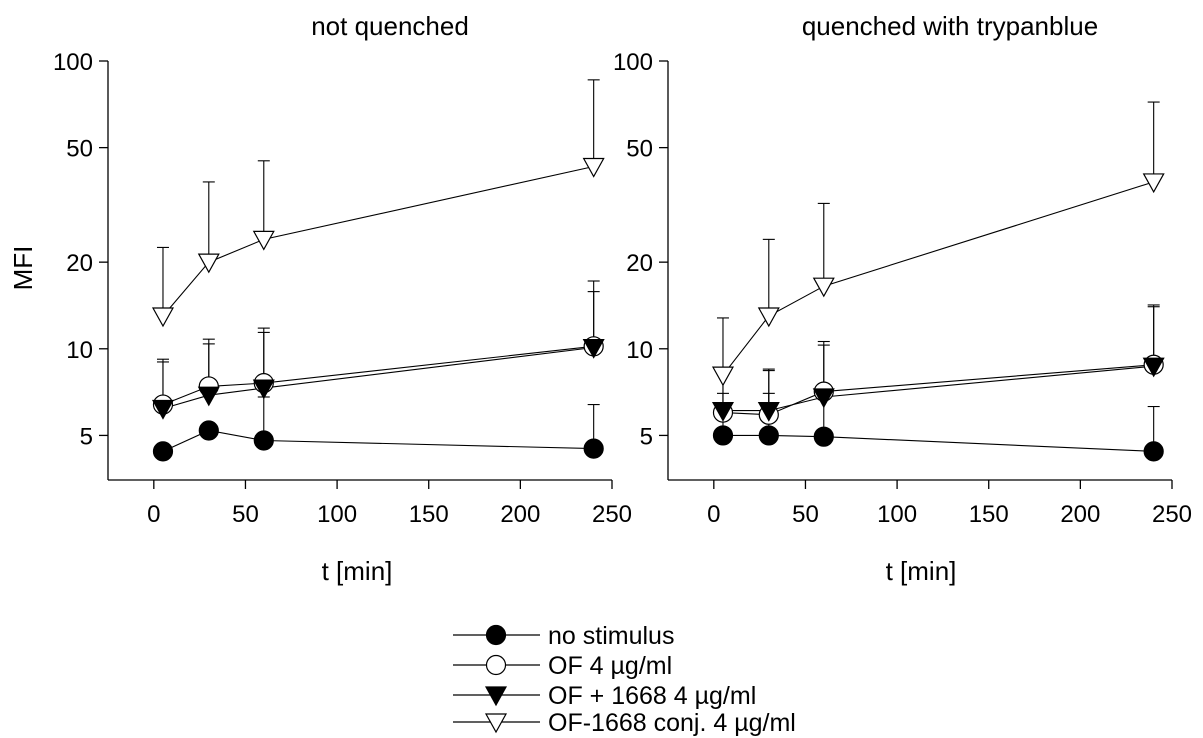 Image resolution: width=1203 pixels, height=738 pixels. Describe the element at coordinates (496, 635) in the screenshot. I see `filled-circle-marker` at that location.